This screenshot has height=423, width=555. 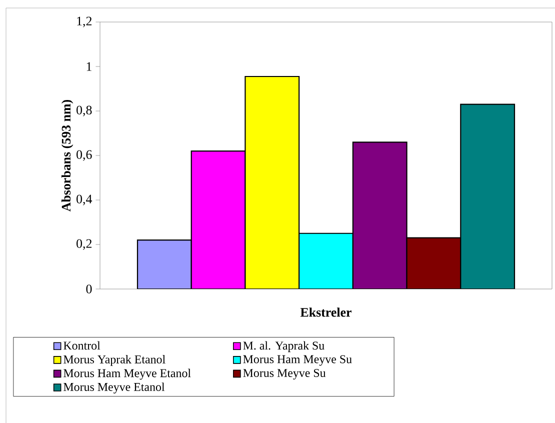 What do you see at coordinates (115, 360) in the screenshot?
I see `legend-label: Morus Yaprak Etanol` at bounding box center [115, 360].